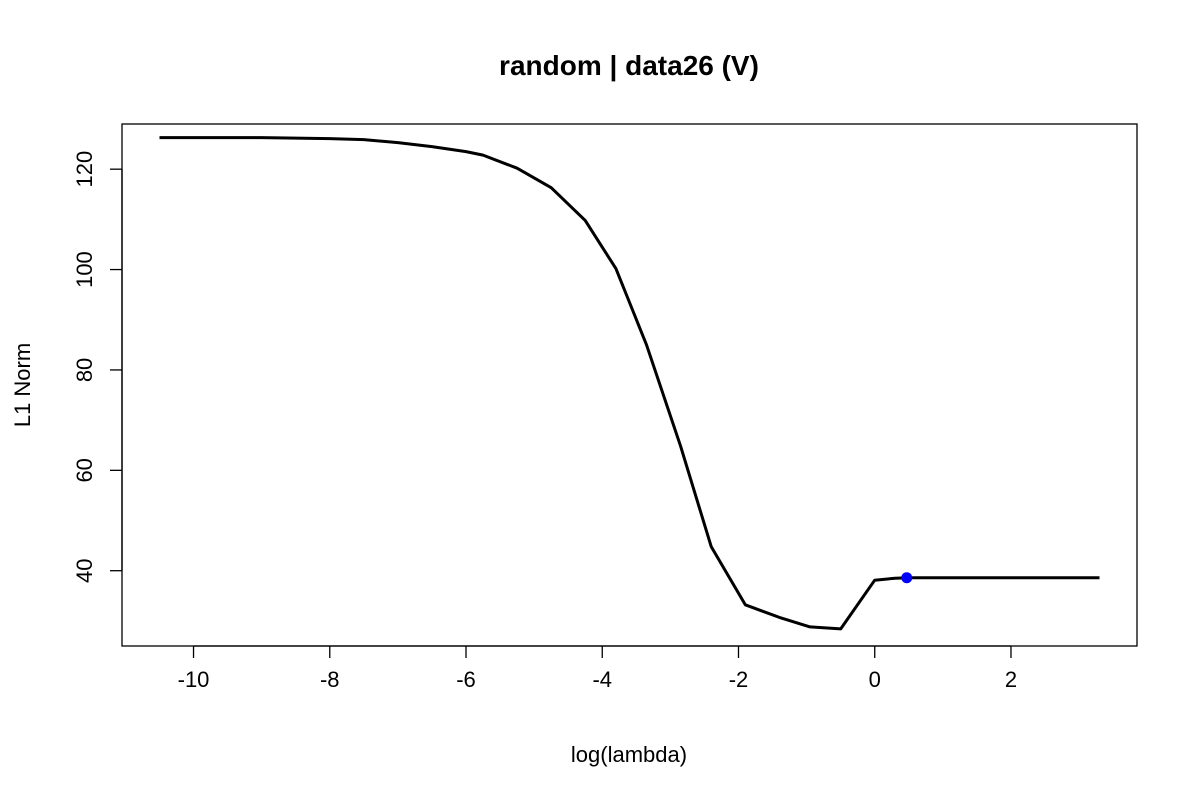 The width and height of the screenshot is (1200, 800). Describe the element at coordinates (84, 370) in the screenshot. I see `y-tick-label: 80` at that location.